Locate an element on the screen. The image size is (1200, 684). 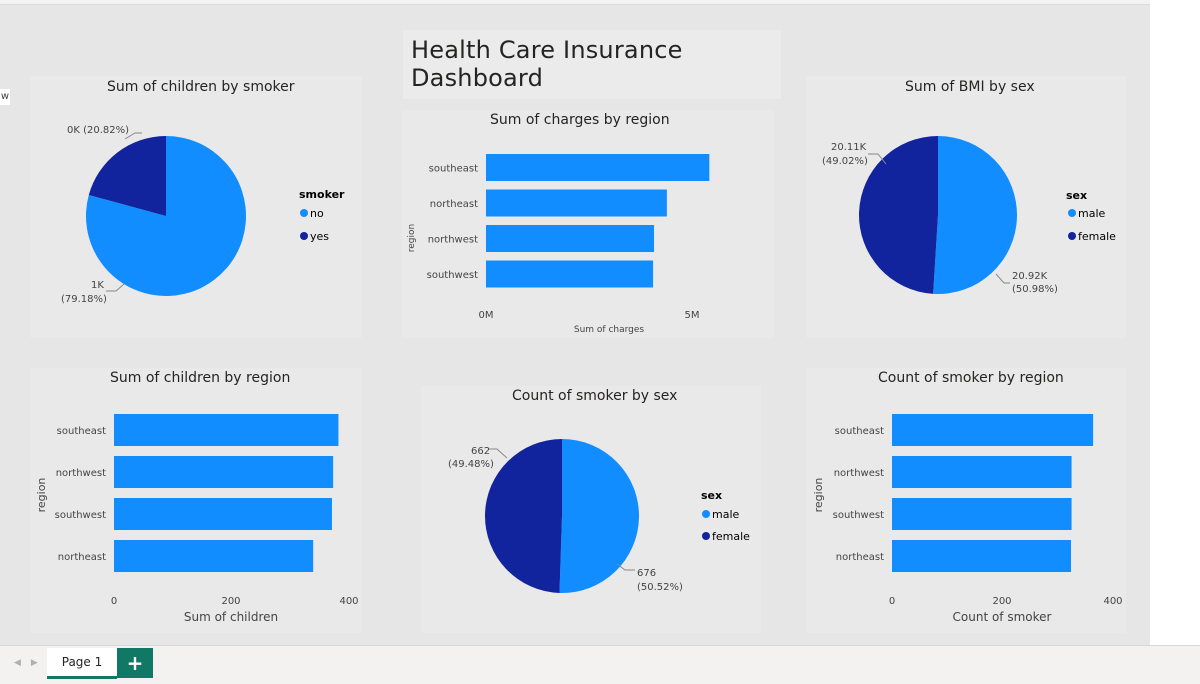
data-label-female-pct: (49.48%) is located at coordinates (471, 464).